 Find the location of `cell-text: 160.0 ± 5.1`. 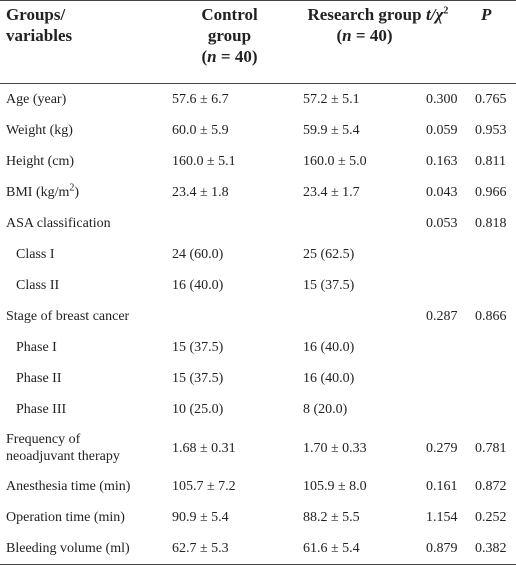

cell-text: 160.0 ± 5.1 is located at coordinates (204, 161).